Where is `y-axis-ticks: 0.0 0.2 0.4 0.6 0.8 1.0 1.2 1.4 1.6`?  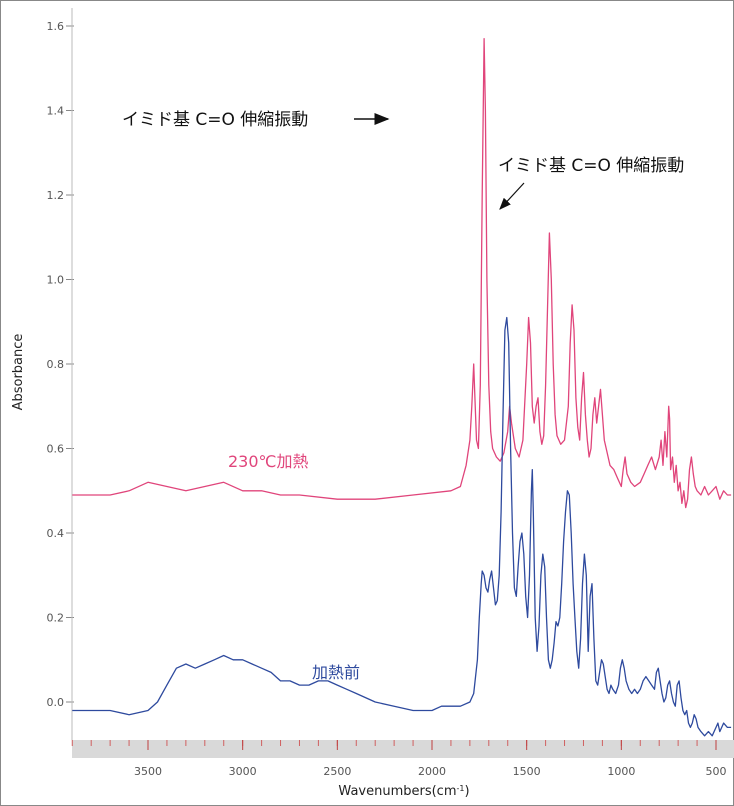
y-axis-ticks: 0.0 0.2 0.4 0.6 0.8 1.0 1.2 1.4 1.6 is located at coordinates (60, 364).